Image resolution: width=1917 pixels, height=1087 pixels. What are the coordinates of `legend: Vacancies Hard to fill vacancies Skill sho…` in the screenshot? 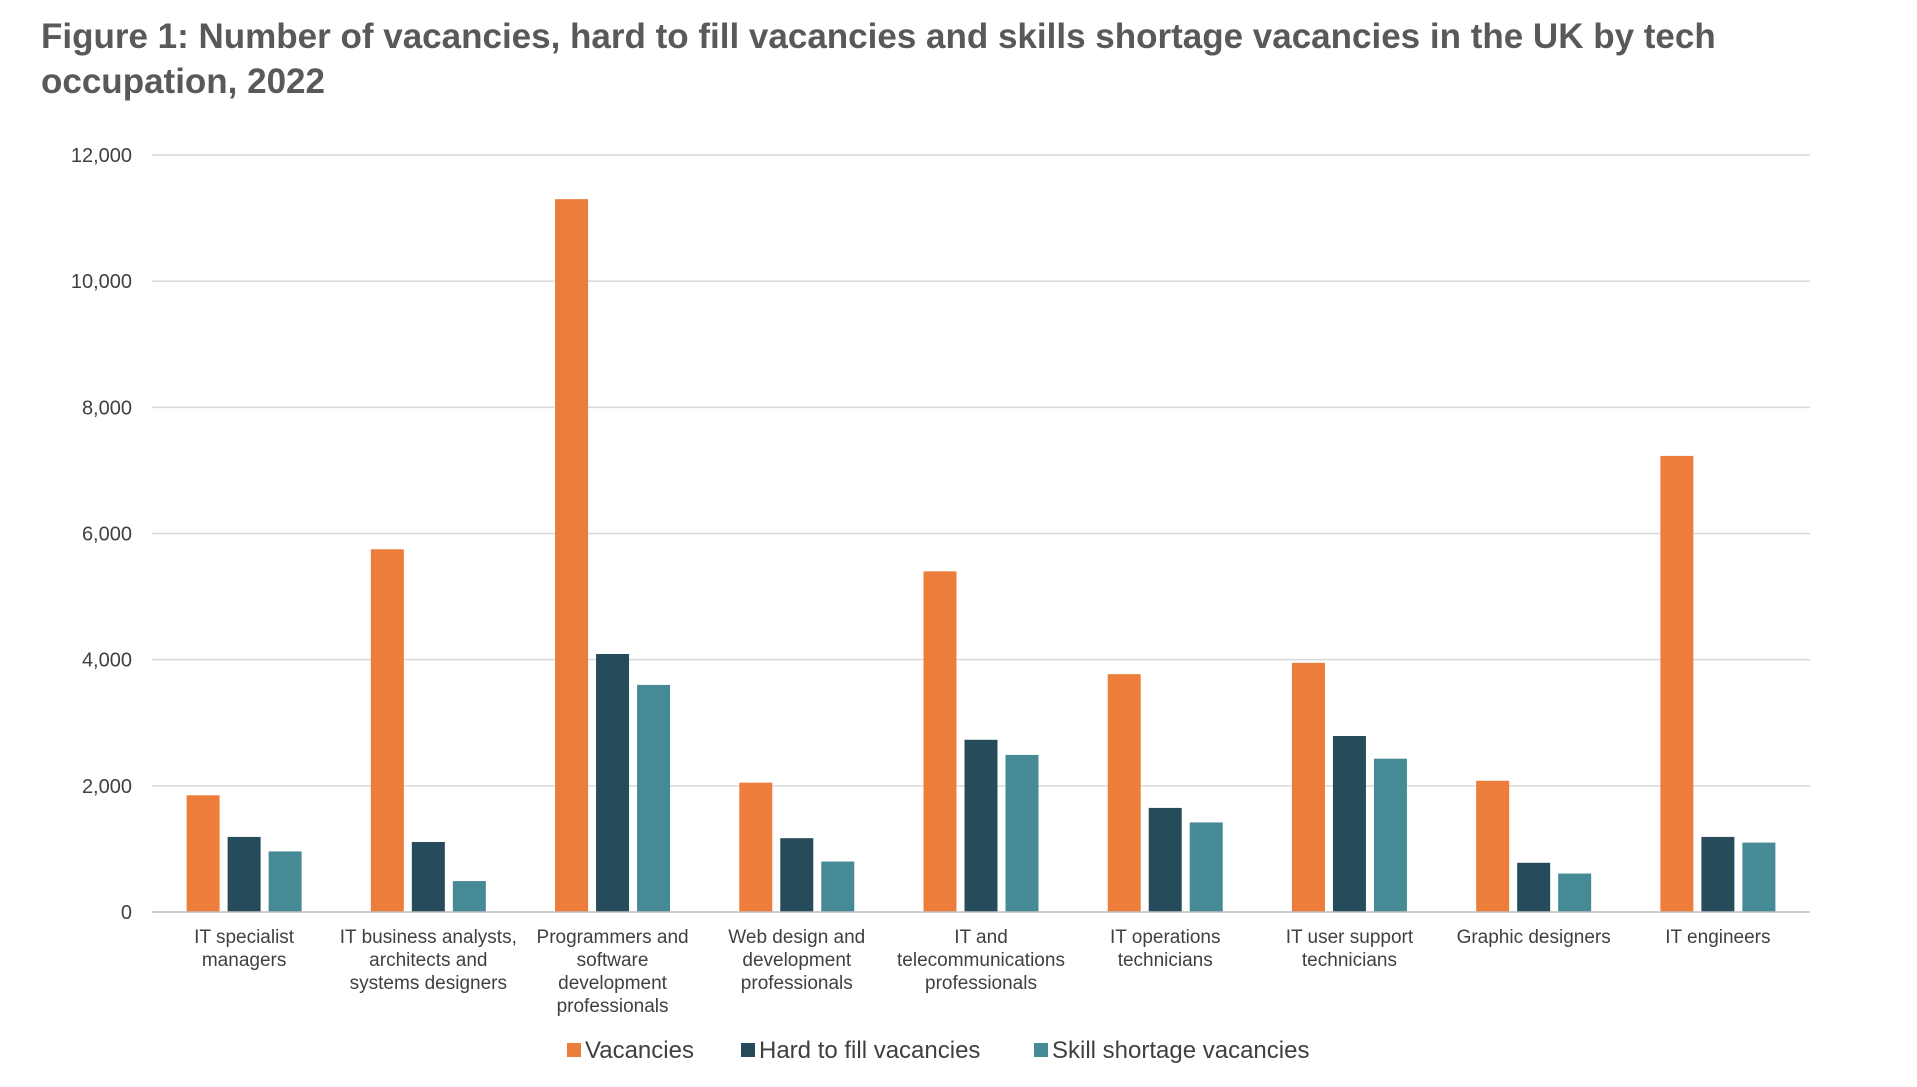 It's located at (938, 1050).